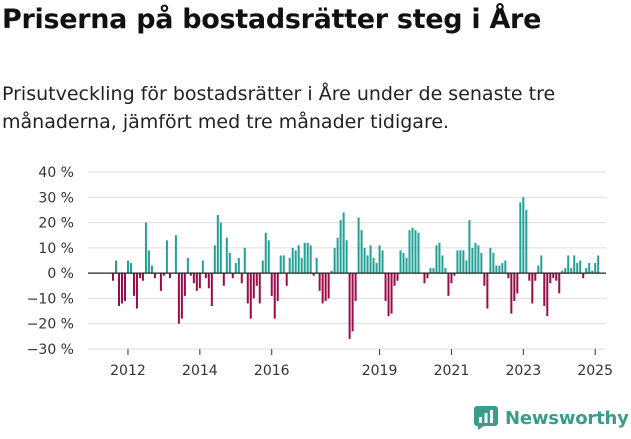 This screenshot has width=631, height=439. Describe the element at coordinates (50, 299) in the screenshot. I see `y-tick-label: −10 %` at that location.